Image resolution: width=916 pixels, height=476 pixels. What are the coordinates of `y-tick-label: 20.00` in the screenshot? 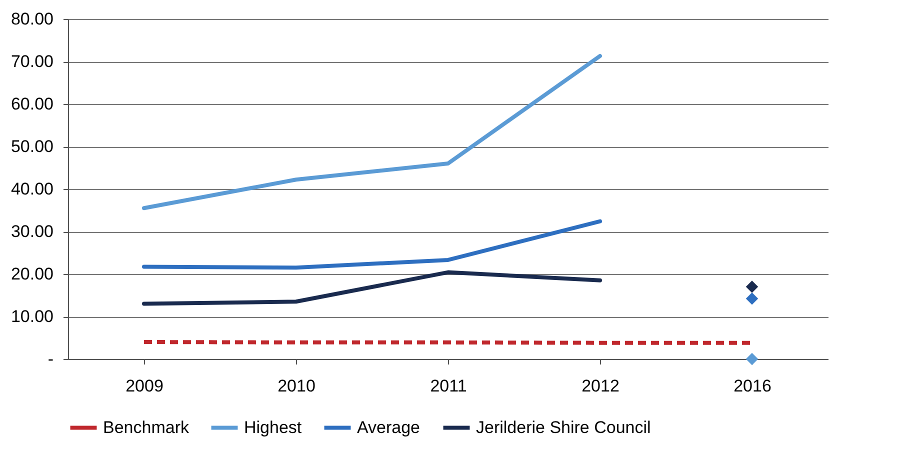 It's located at (32, 274).